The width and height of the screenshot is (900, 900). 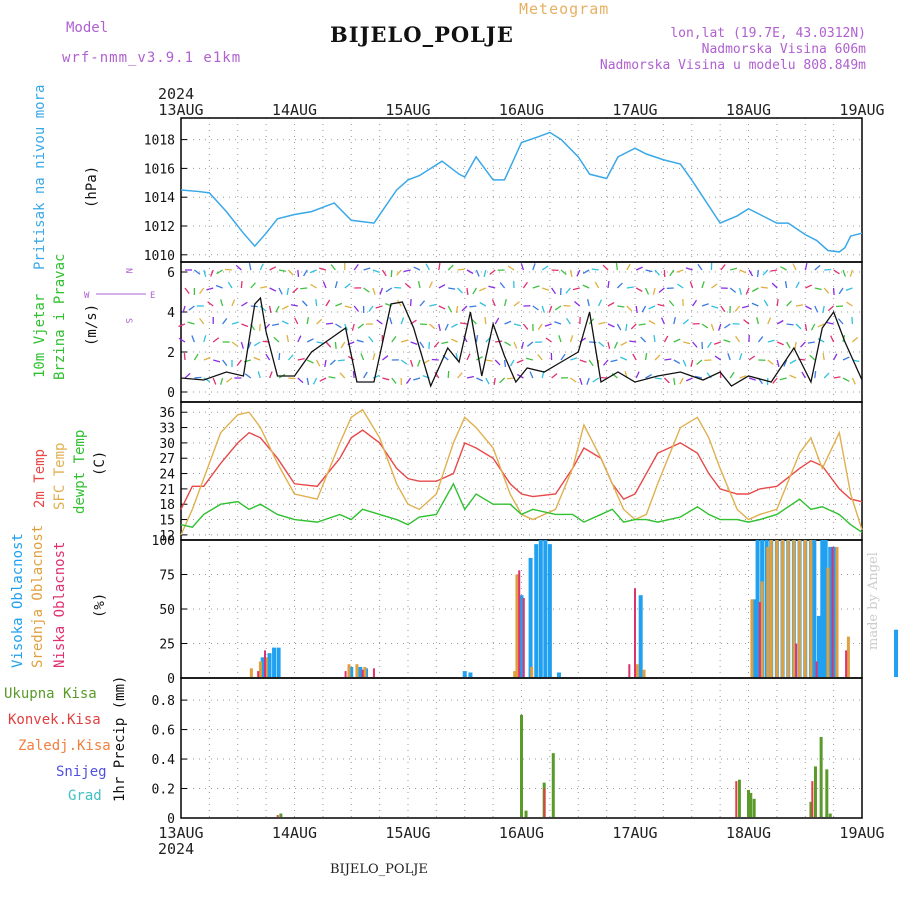 I want to click on y-tick-label: 6, so click(x=171, y=273).